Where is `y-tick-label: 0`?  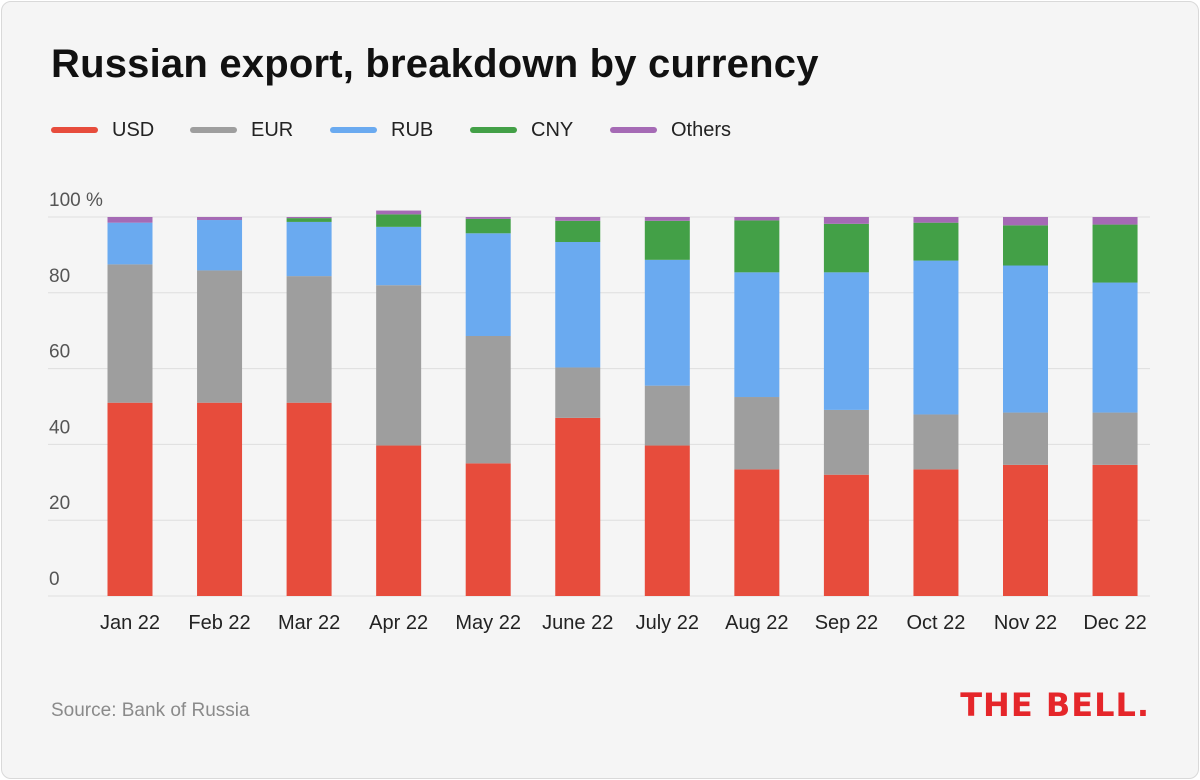 y-tick-label: 0 is located at coordinates (54, 579).